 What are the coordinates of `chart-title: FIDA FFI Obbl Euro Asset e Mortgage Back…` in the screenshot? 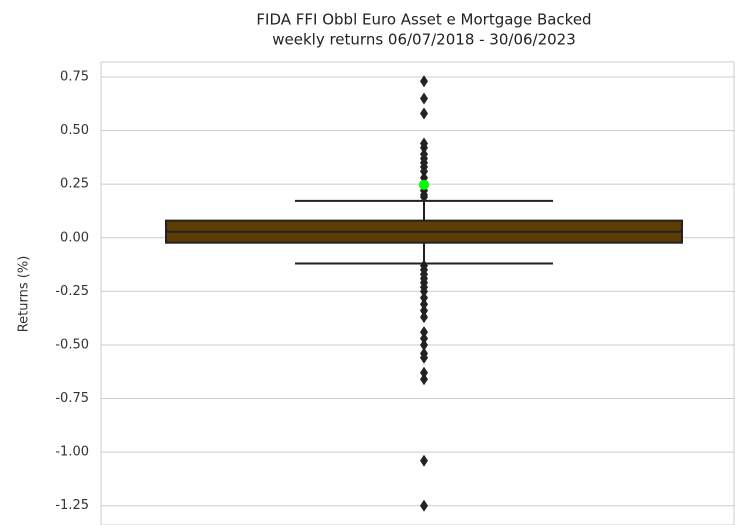 It's located at (423, 20).